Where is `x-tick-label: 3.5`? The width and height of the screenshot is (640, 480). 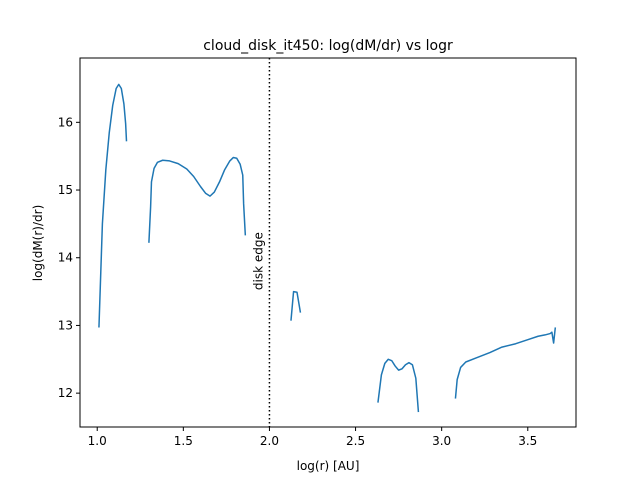
x-tick-label: 3.5 is located at coordinates (527, 441).